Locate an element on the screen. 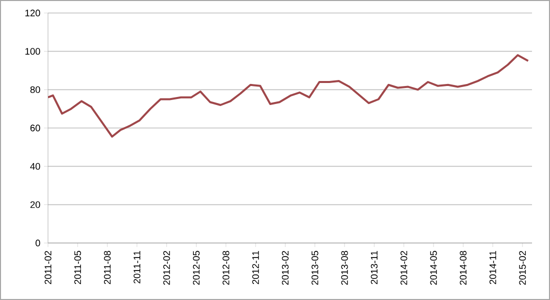 The height and width of the screenshot is (300, 550). x-tick-label: 2014-02 is located at coordinates (404, 267).